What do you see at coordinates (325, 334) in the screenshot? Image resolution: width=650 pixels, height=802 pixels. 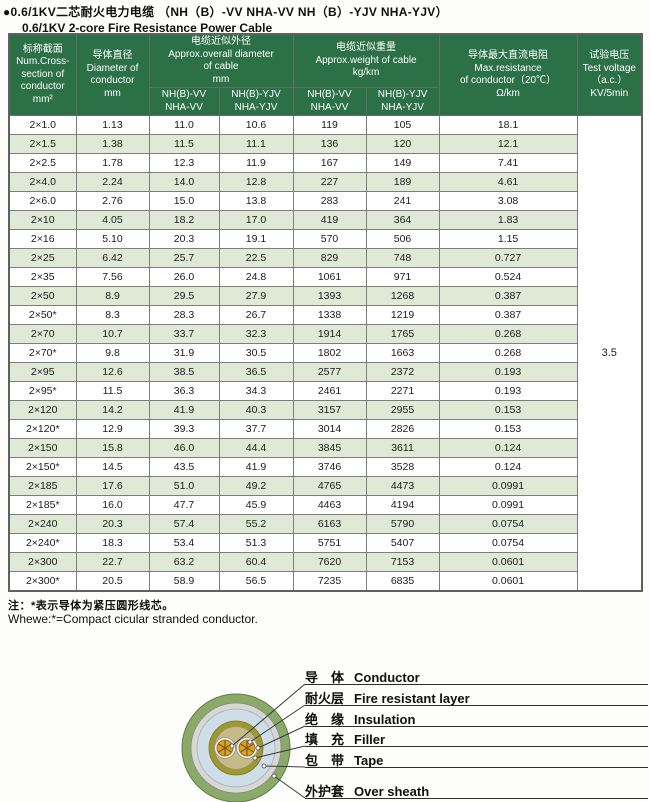 I see `table-row: 2×70 10.7 33.7 32.3 1914 1765 0.268` at bounding box center [325, 334].